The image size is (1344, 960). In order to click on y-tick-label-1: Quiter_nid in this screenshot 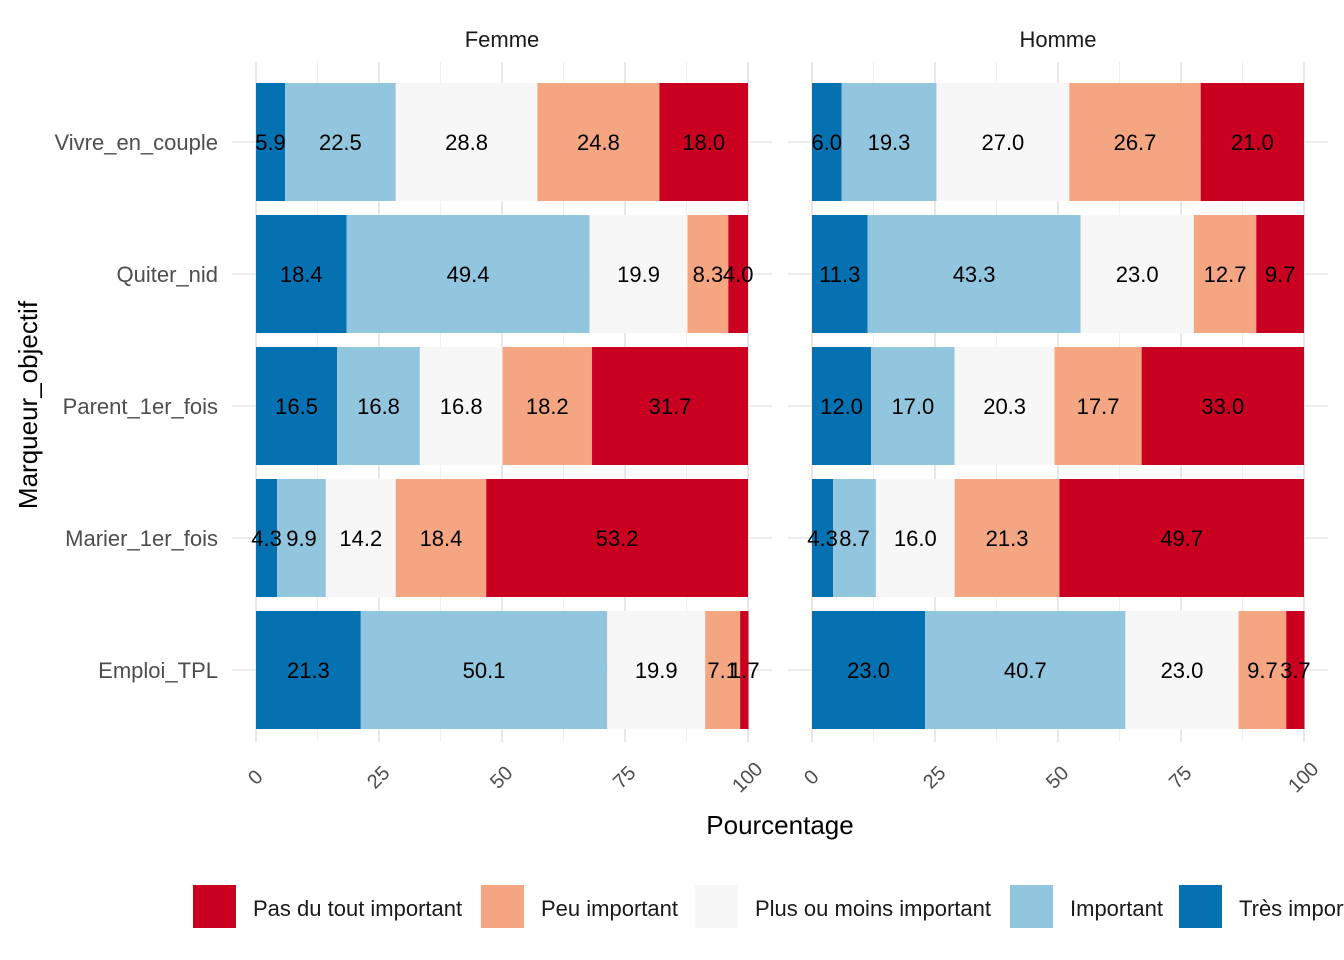, I will do `click(167, 274)`.